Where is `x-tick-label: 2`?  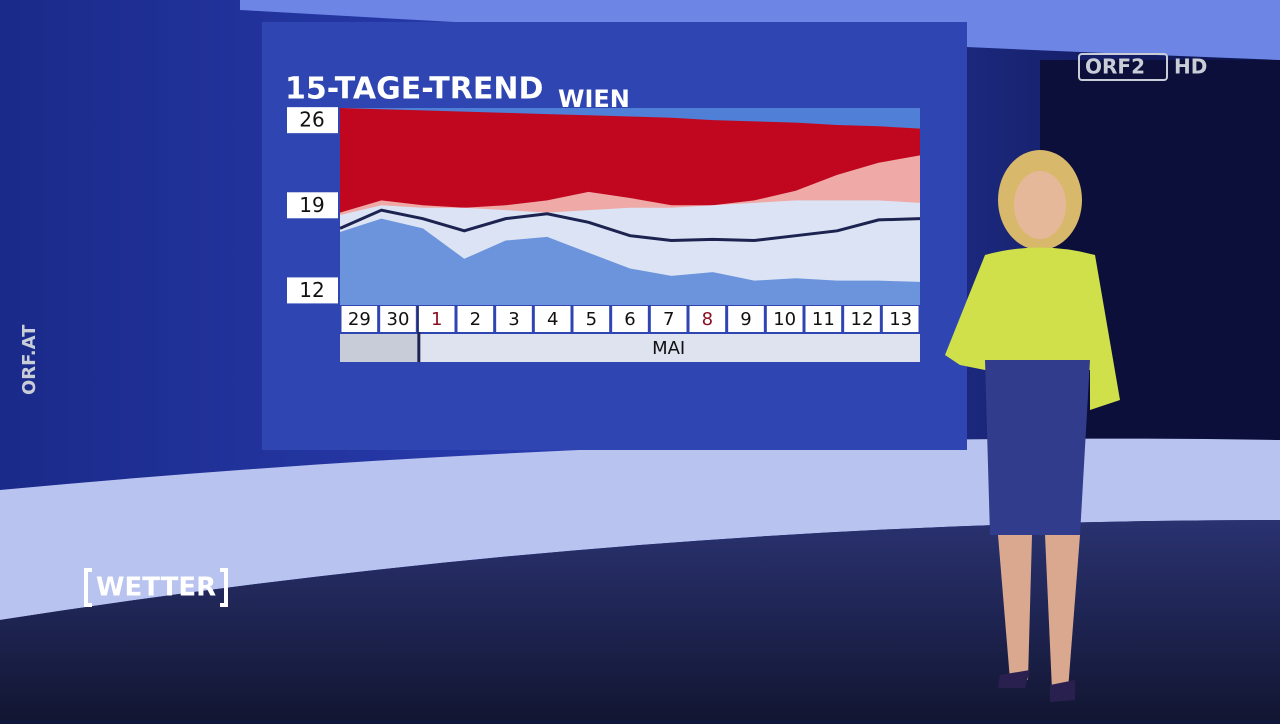
x-tick-label: 2 is located at coordinates (475, 319).